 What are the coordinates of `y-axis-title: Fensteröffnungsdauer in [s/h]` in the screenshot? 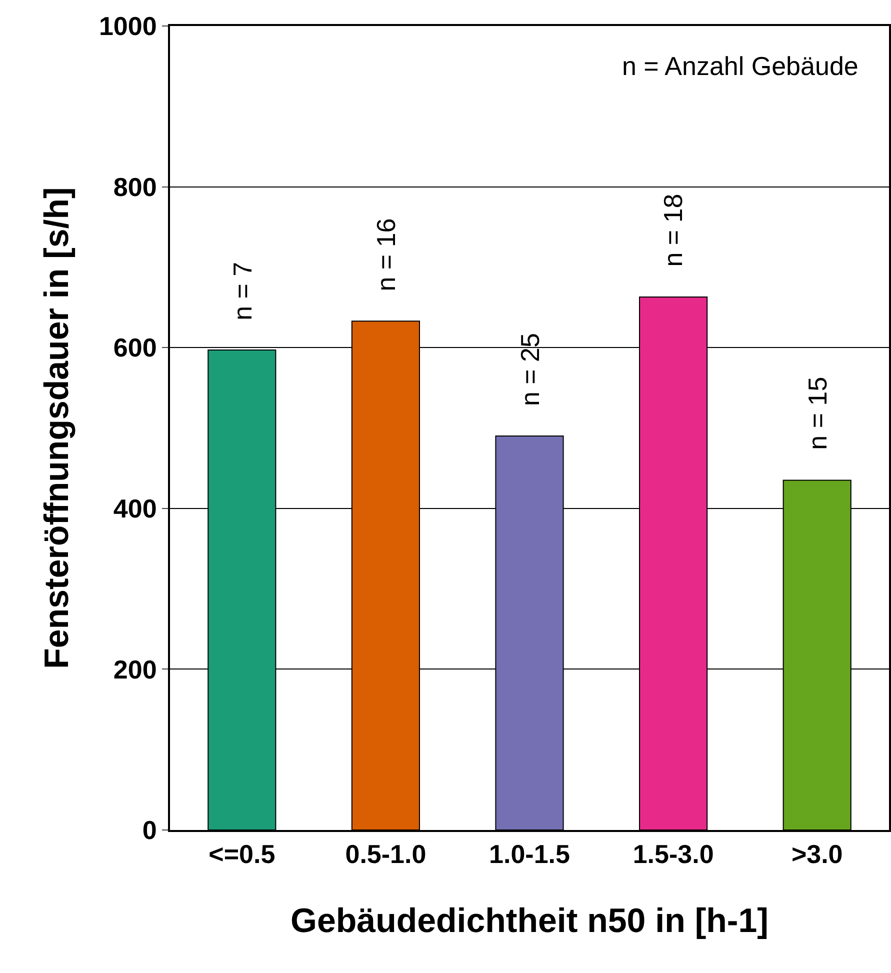 It's located at (57, 428).